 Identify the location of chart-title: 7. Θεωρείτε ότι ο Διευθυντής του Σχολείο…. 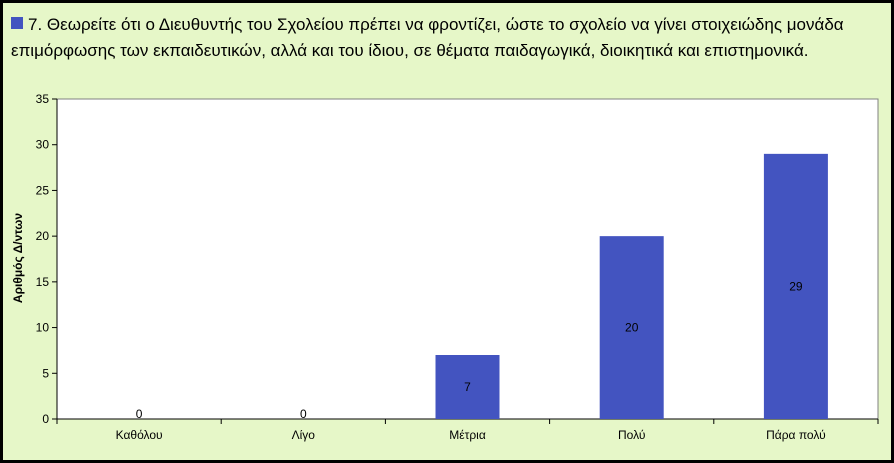
(427, 37).